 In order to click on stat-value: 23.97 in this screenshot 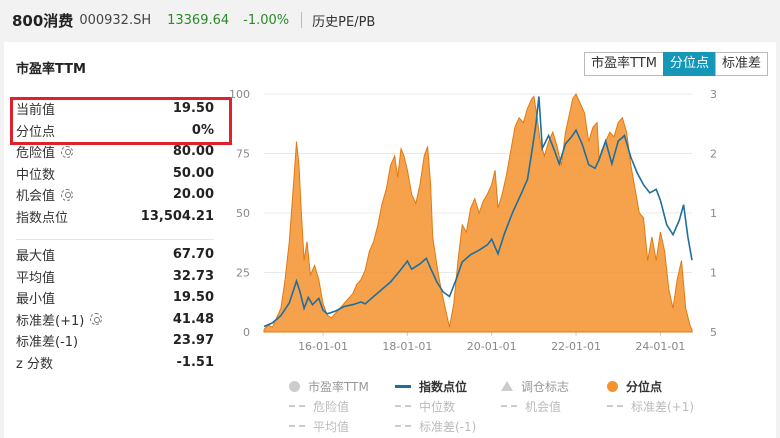, I will do `click(193, 341)`.